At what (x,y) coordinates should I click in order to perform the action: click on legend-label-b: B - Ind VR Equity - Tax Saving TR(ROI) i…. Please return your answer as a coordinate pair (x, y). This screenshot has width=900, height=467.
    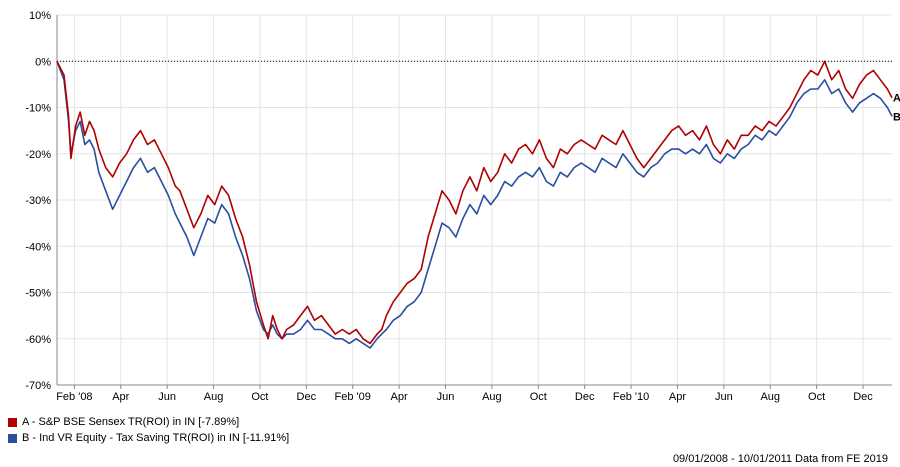
    Looking at the image, I should click on (156, 438).